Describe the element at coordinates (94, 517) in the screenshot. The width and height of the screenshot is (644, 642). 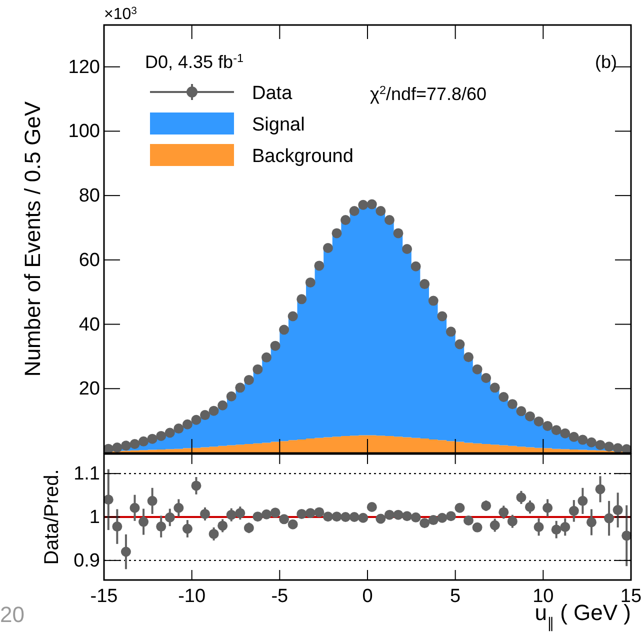
I see `y-tick-label: 1` at that location.